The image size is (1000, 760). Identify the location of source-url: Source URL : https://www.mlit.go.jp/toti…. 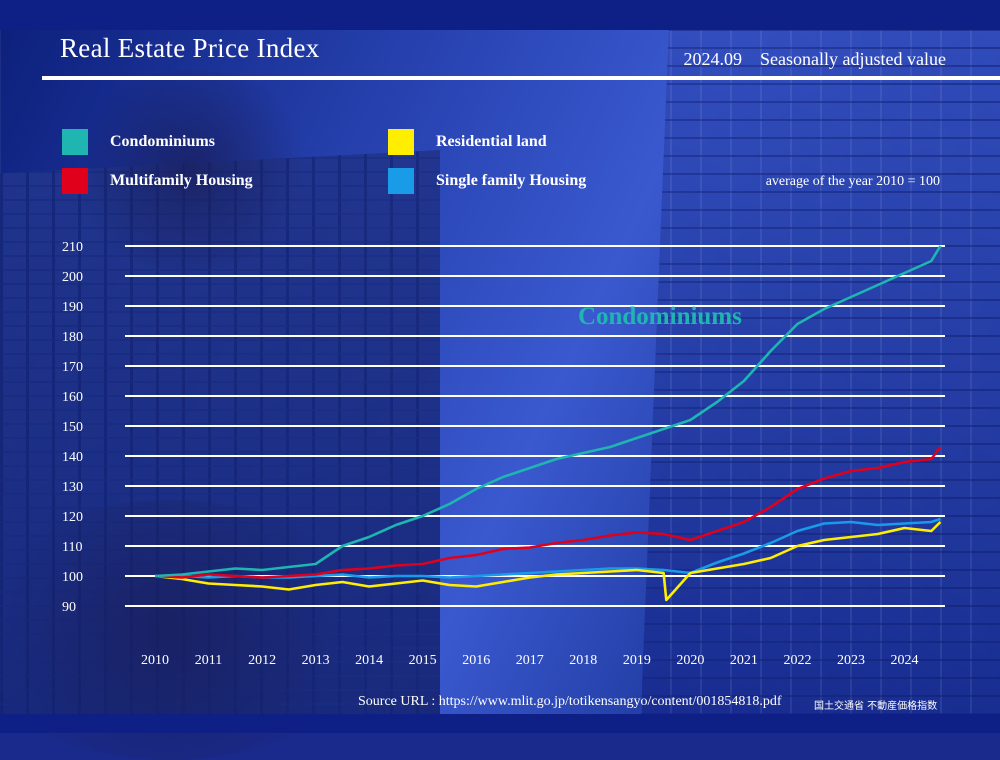
(570, 701).